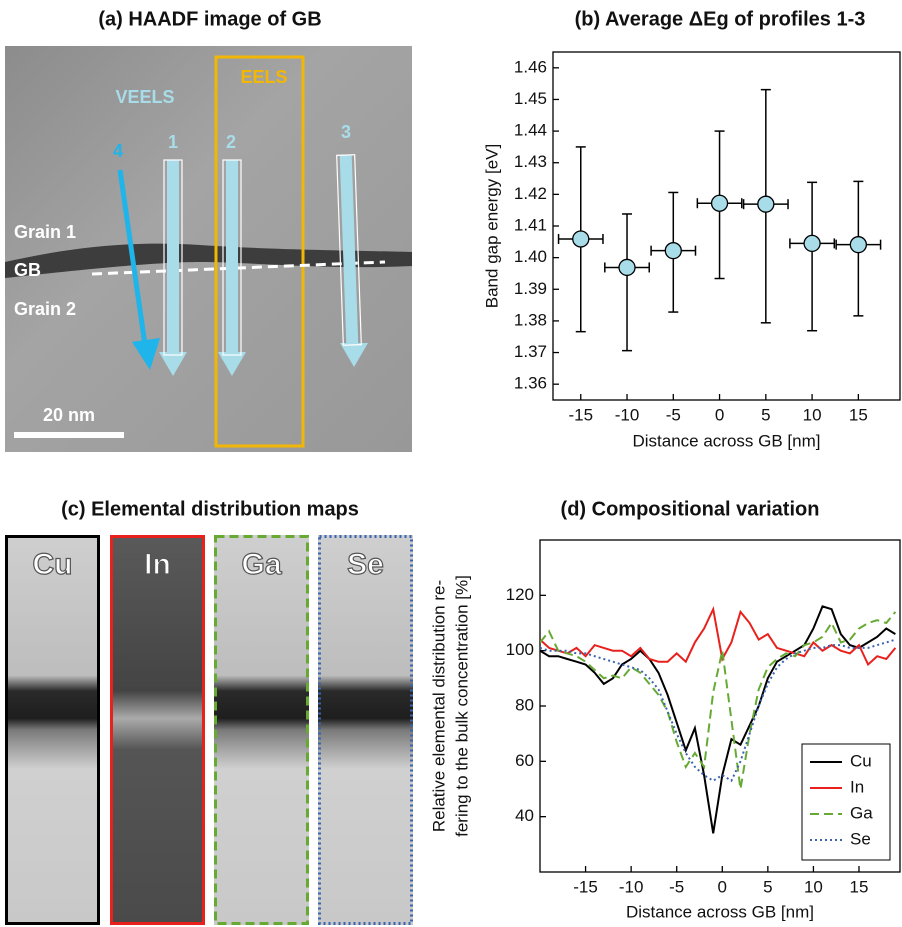  What do you see at coordinates (520, 649) in the screenshot?
I see `y-tick-label: 100` at bounding box center [520, 649].